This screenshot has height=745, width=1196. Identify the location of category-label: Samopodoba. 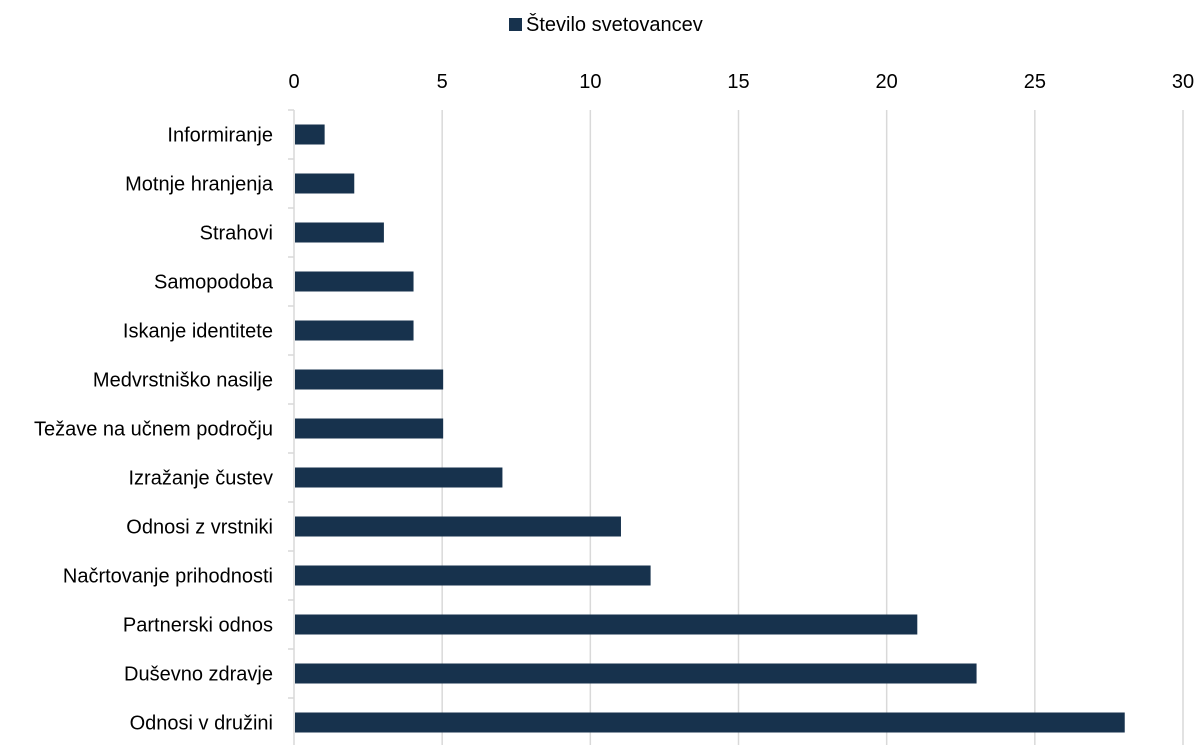
(214, 283).